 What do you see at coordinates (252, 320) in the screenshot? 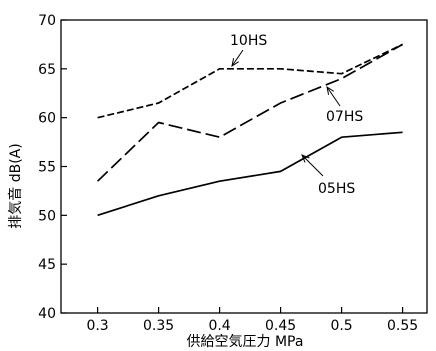
I see `x-axis: 0.3 0.35 0.4 0.45 0.5 0.55` at bounding box center [252, 320].